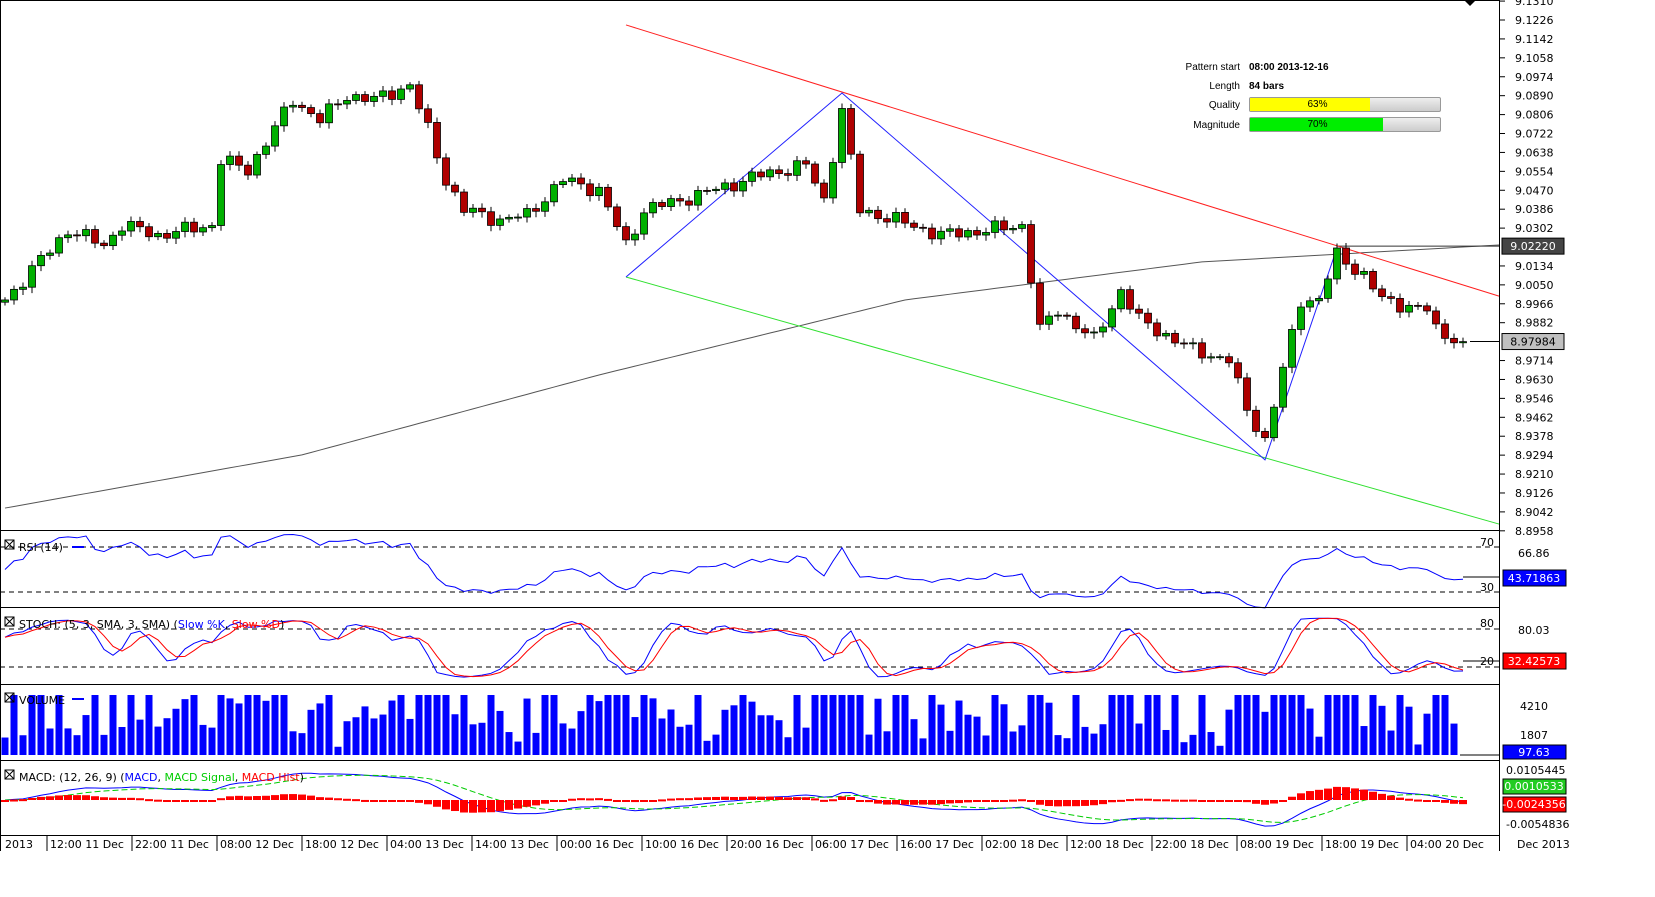 The height and width of the screenshot is (897, 1655). I want to click on time-tick-label: 00:00 16 Dec, so click(597, 844).